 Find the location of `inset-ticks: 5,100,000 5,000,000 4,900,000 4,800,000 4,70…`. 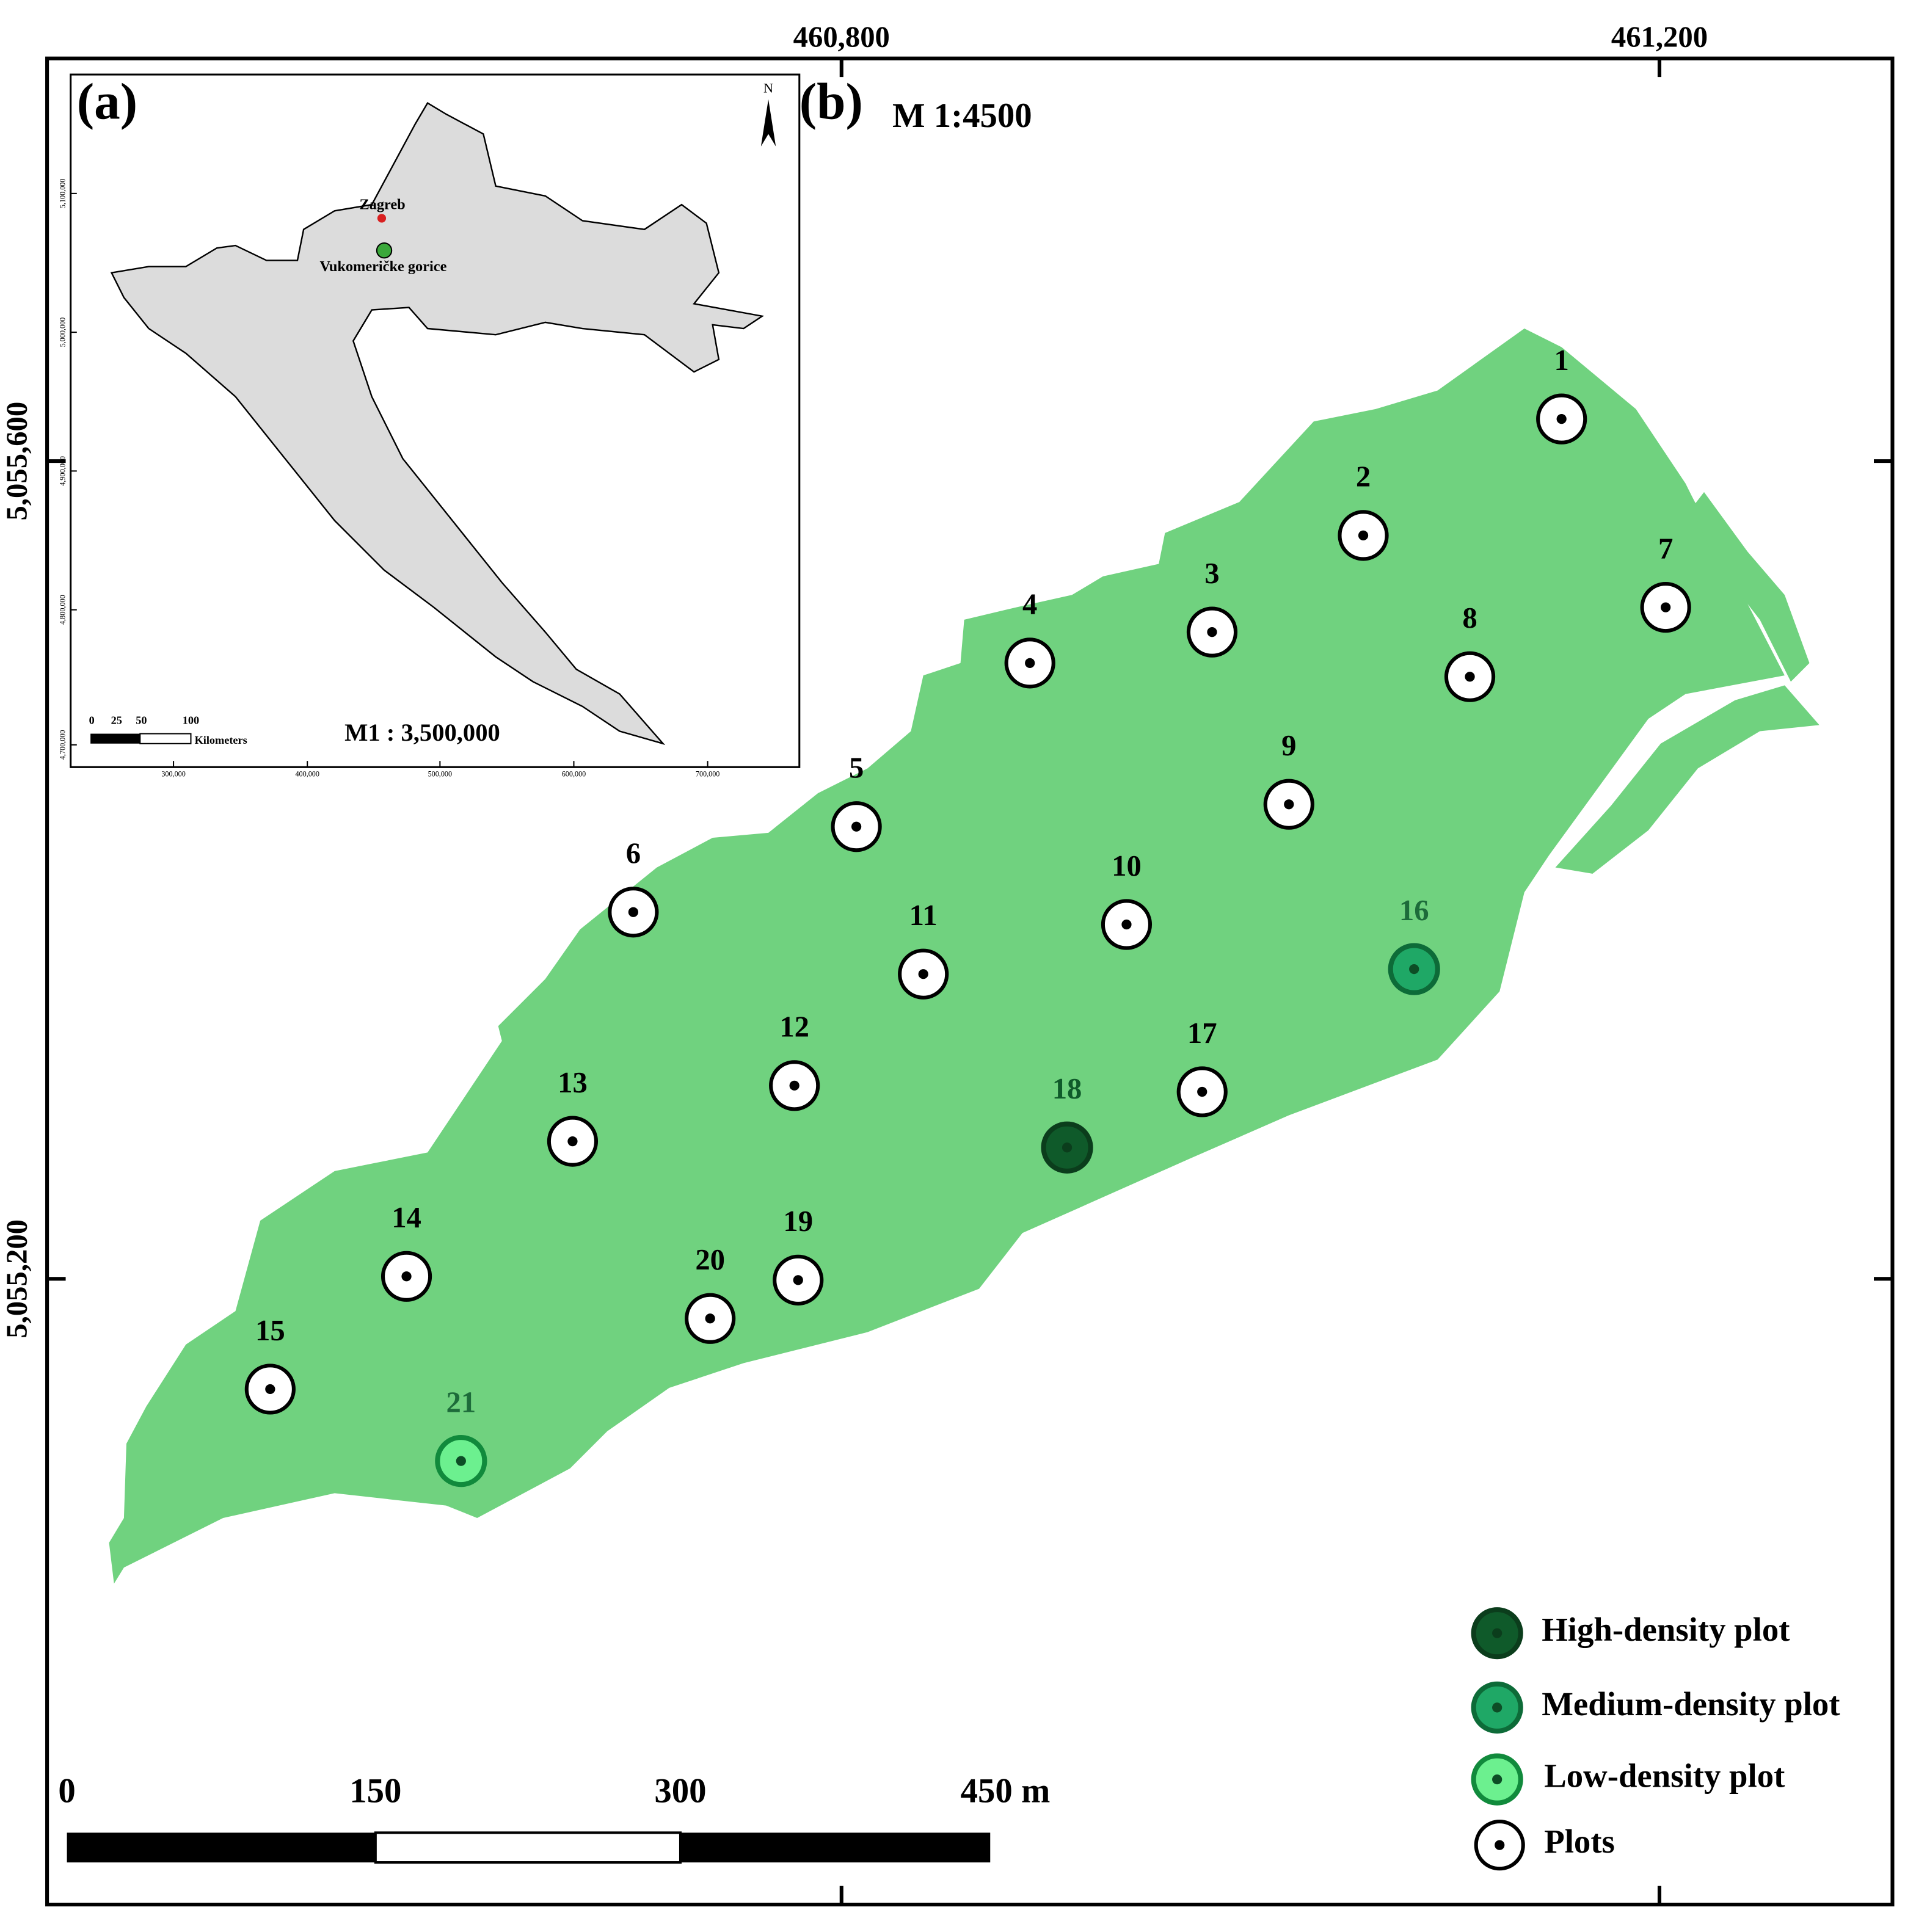

inset-ticks: 5,100,000 5,000,000 4,900,000 4,800,000 4,70… is located at coordinates (388, 479).